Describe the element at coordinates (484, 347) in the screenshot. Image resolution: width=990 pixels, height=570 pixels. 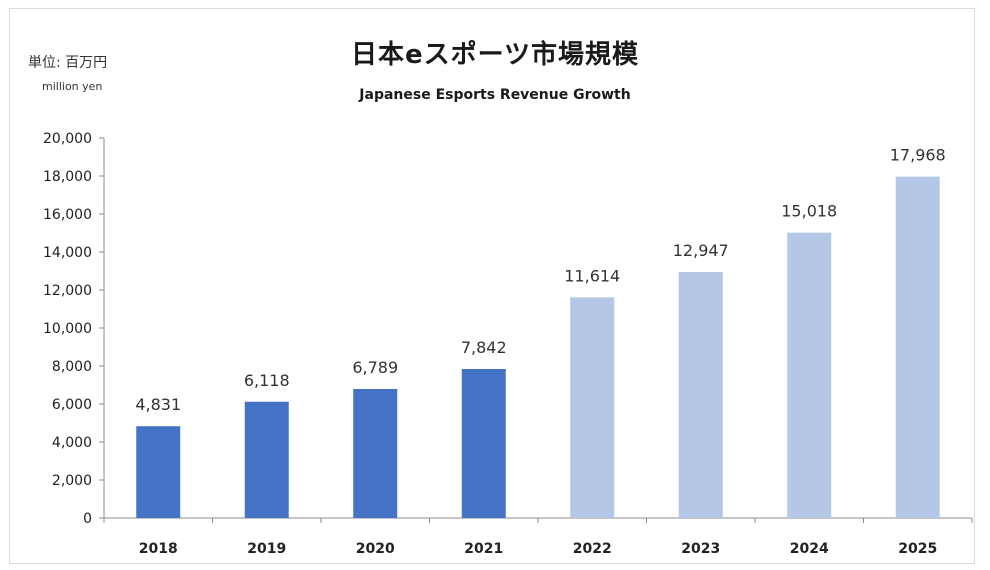
I see `data-label-2021: 7,842` at that location.